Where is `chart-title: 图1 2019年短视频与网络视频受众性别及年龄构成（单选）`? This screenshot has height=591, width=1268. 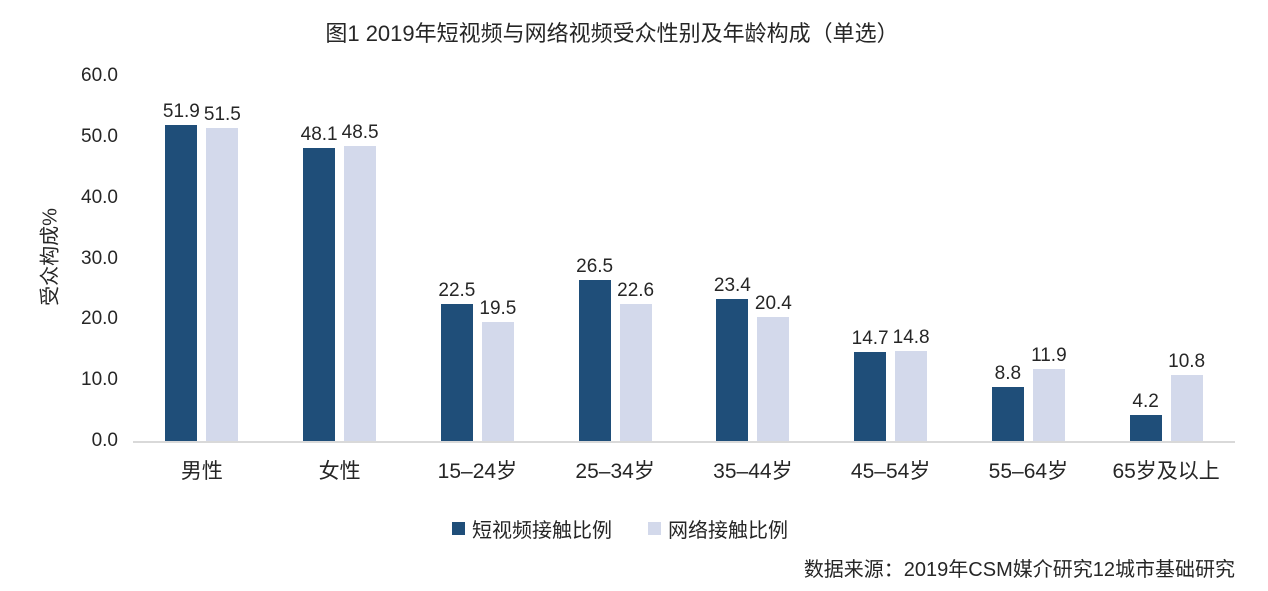 chart-title: 图1 2019年短视频与网络视频受众性别及年龄构成（单选） is located at coordinates (612, 33).